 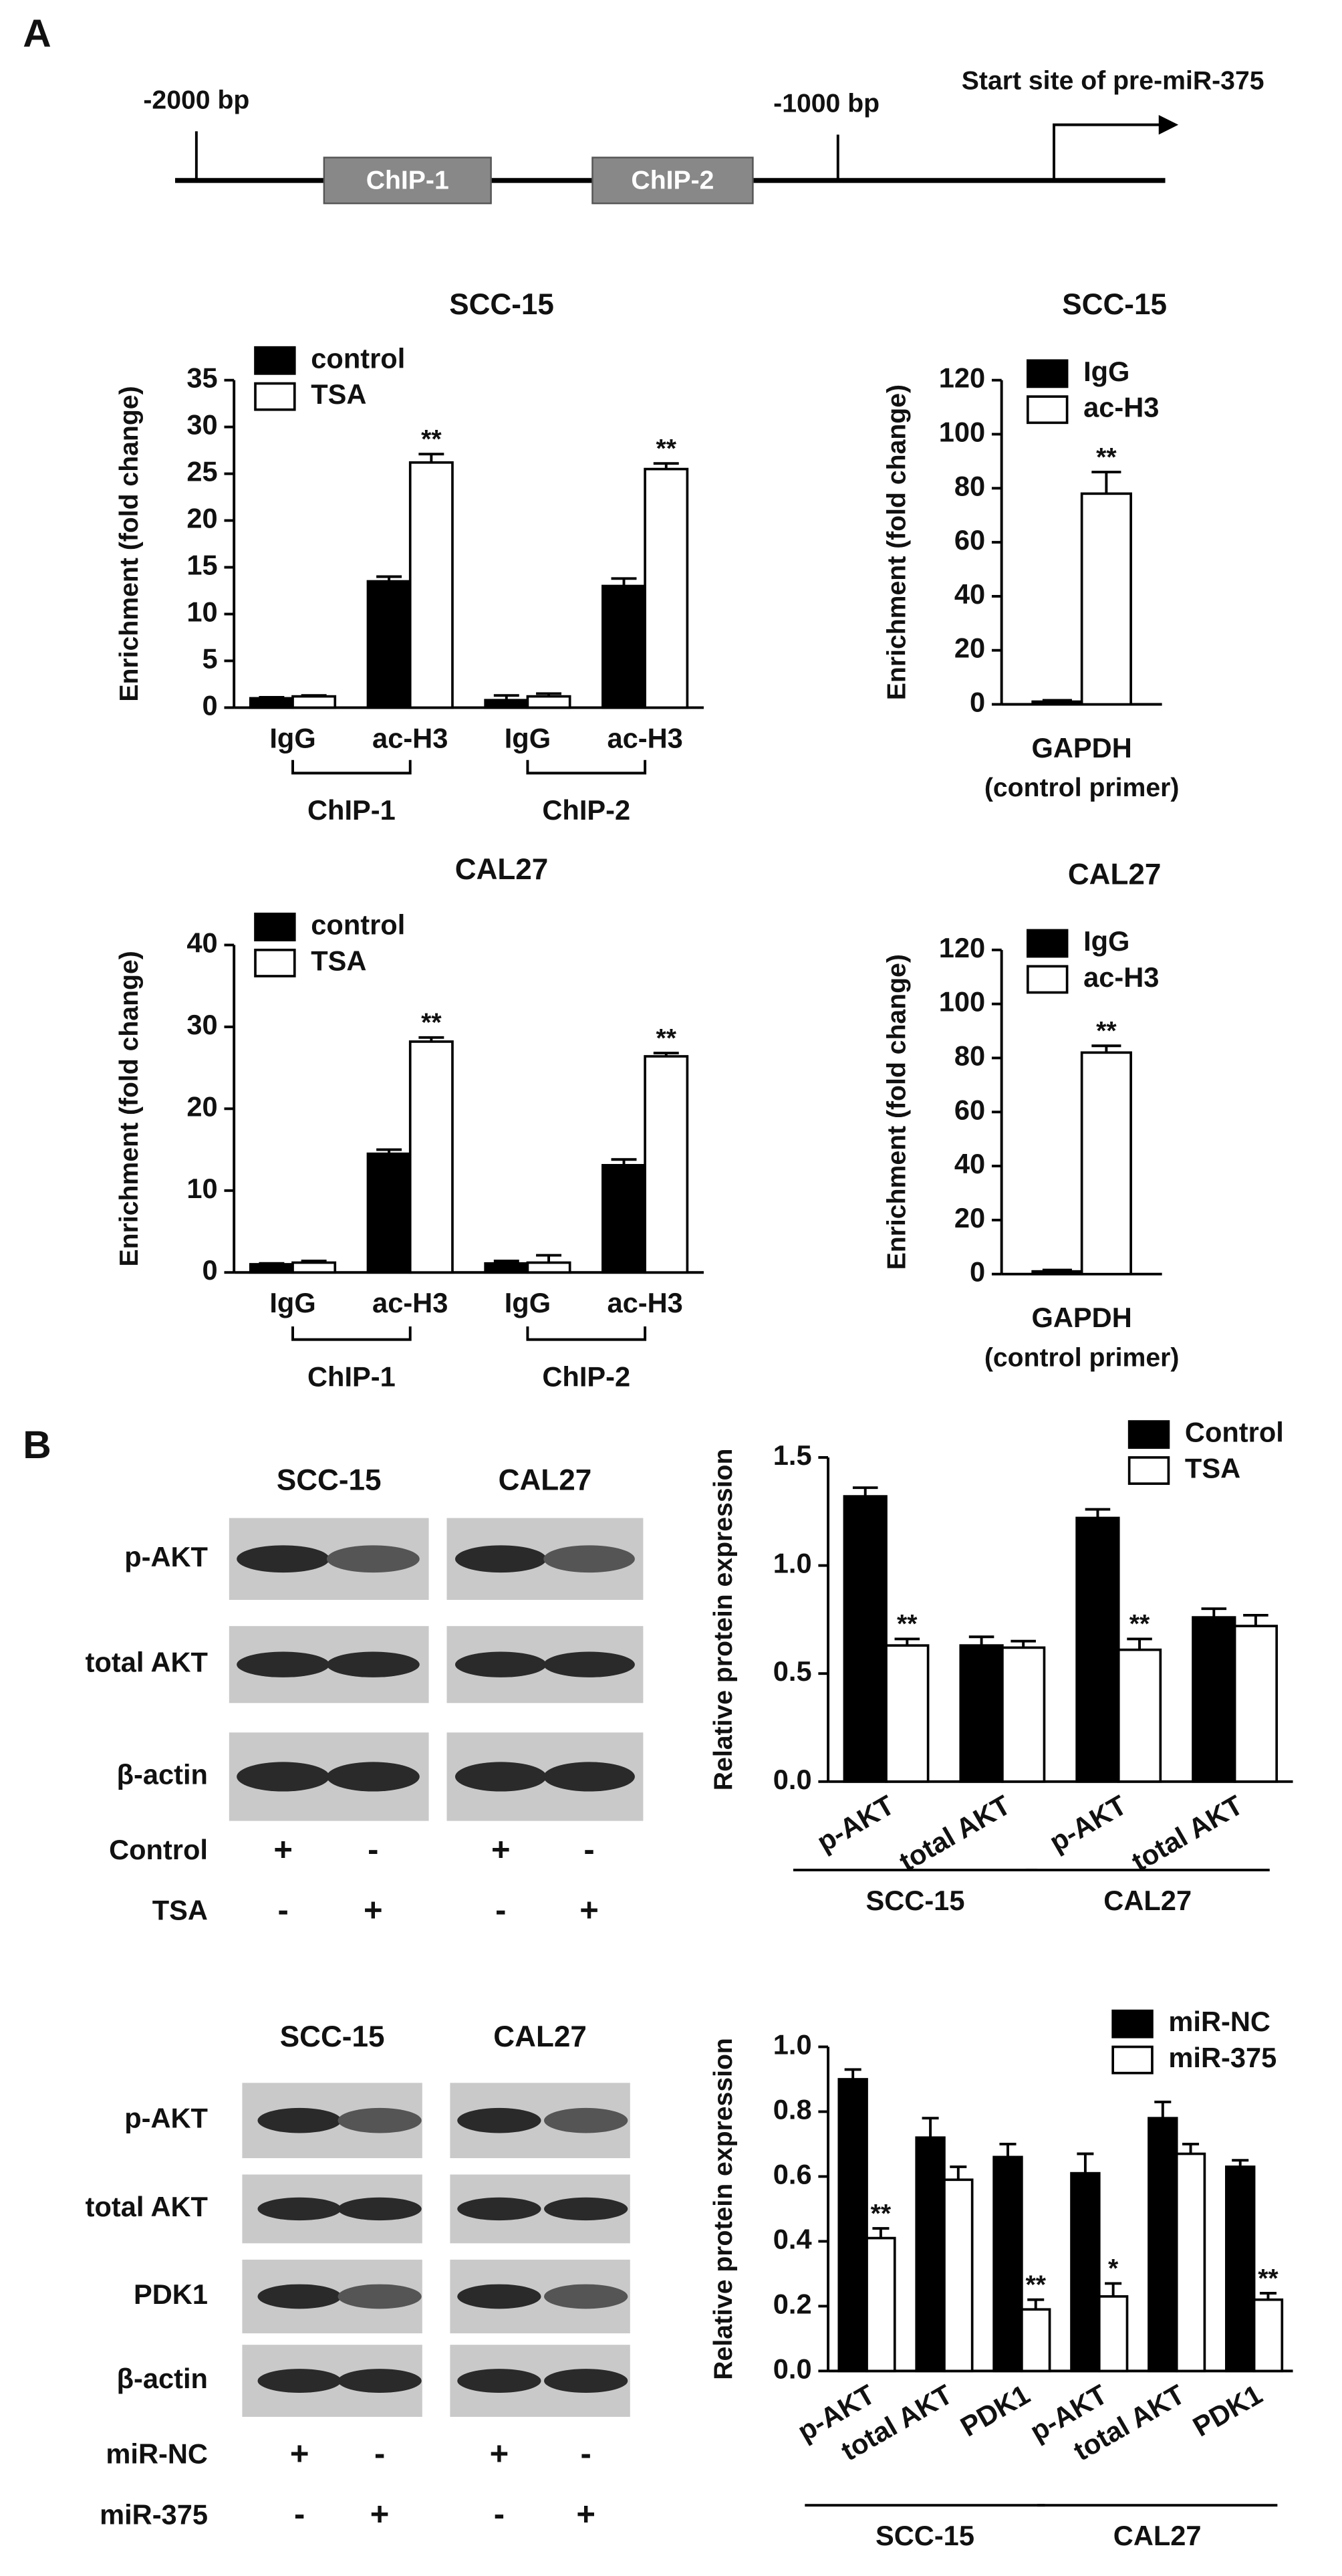 I want to click on y-axis-label: Relative protein expression, so click(x=723, y=1620).